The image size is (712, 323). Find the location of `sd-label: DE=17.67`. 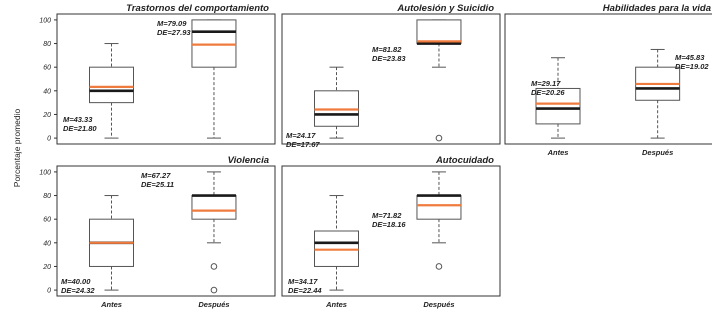

sd-label: DE=17.67 is located at coordinates (303, 144).